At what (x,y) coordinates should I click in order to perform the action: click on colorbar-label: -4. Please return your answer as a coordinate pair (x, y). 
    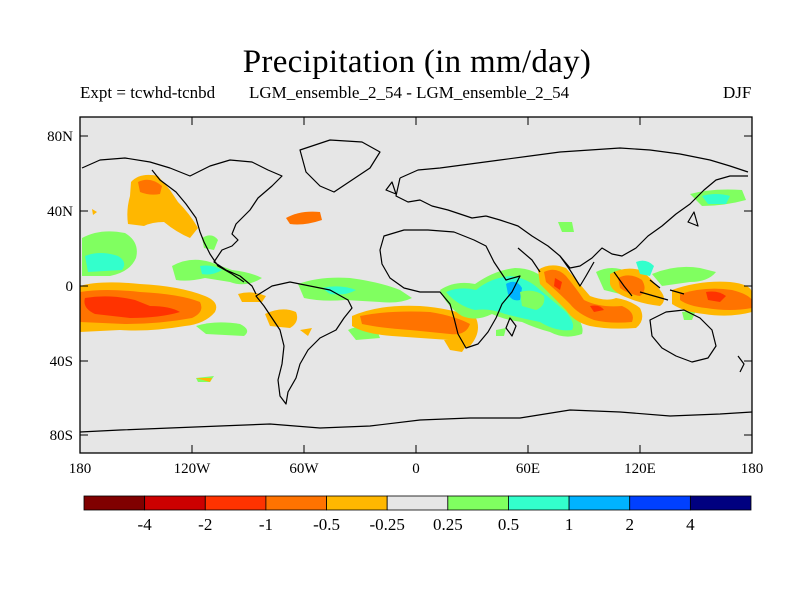
    Looking at the image, I should click on (145, 524).